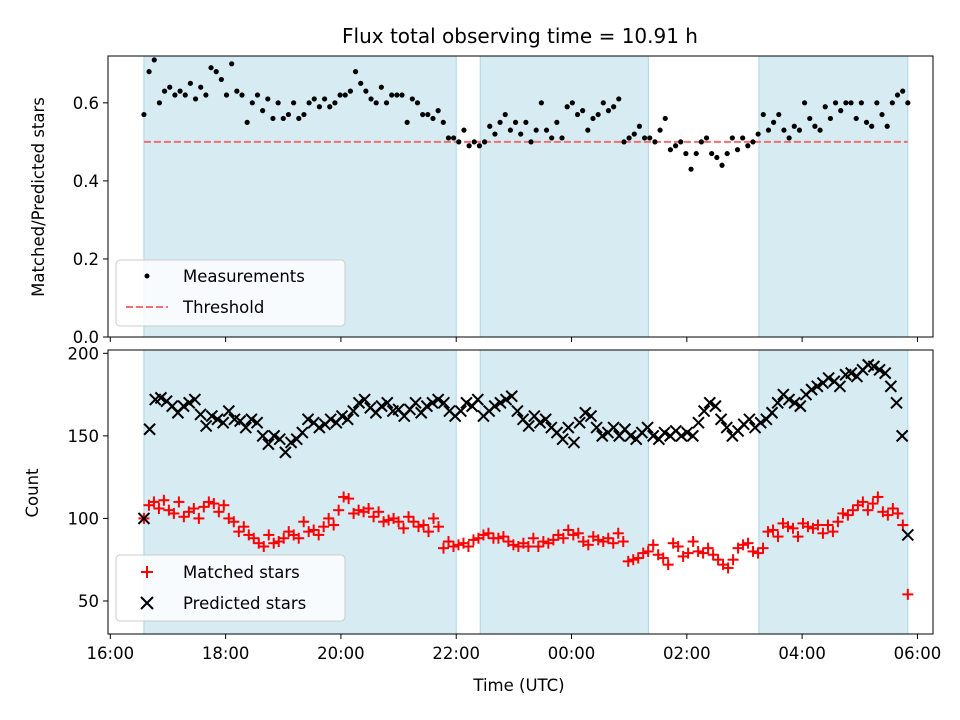 This screenshot has width=960, height=720. Describe the element at coordinates (833, 492) in the screenshot. I see `observing-window` at that location.